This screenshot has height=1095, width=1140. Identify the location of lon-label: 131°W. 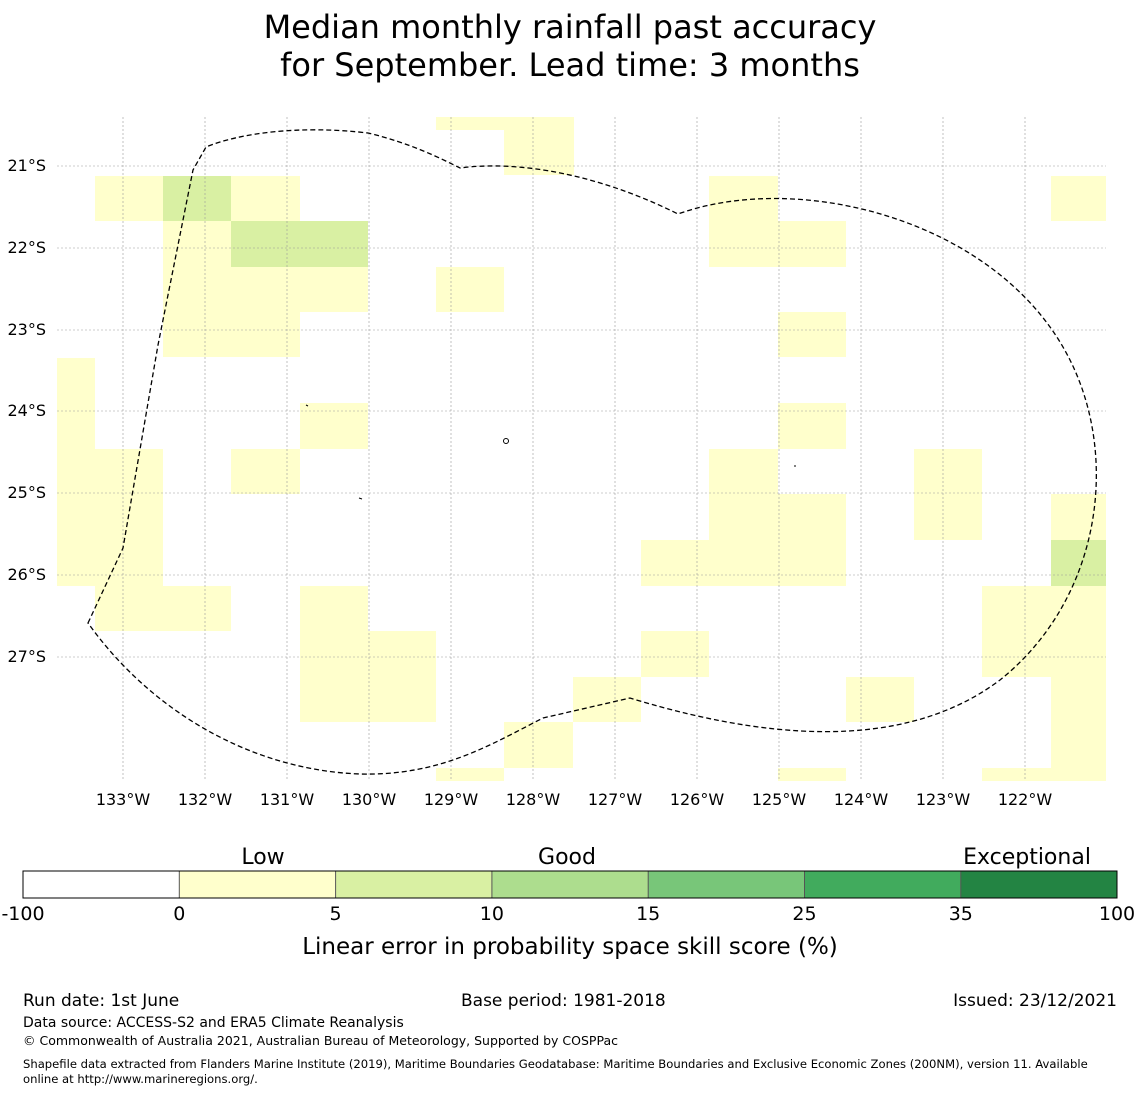
(287, 799).